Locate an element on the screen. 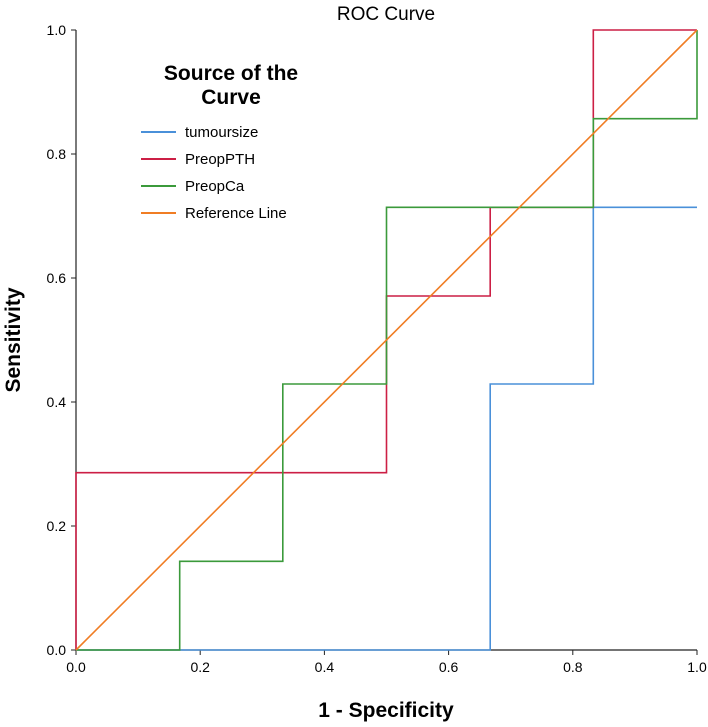 The image size is (708, 727). legend-items: tumoursize PreopPTH PreopCa Reference Line is located at coordinates (214, 173).